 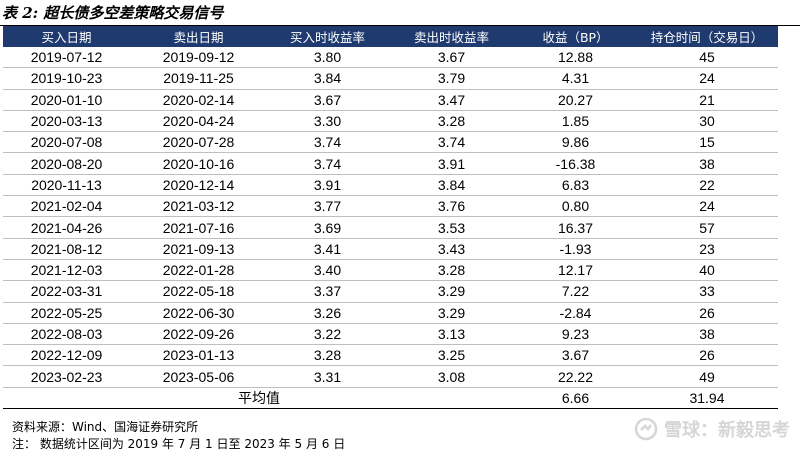 I want to click on cell-holding-days: 45, so click(x=707, y=58).